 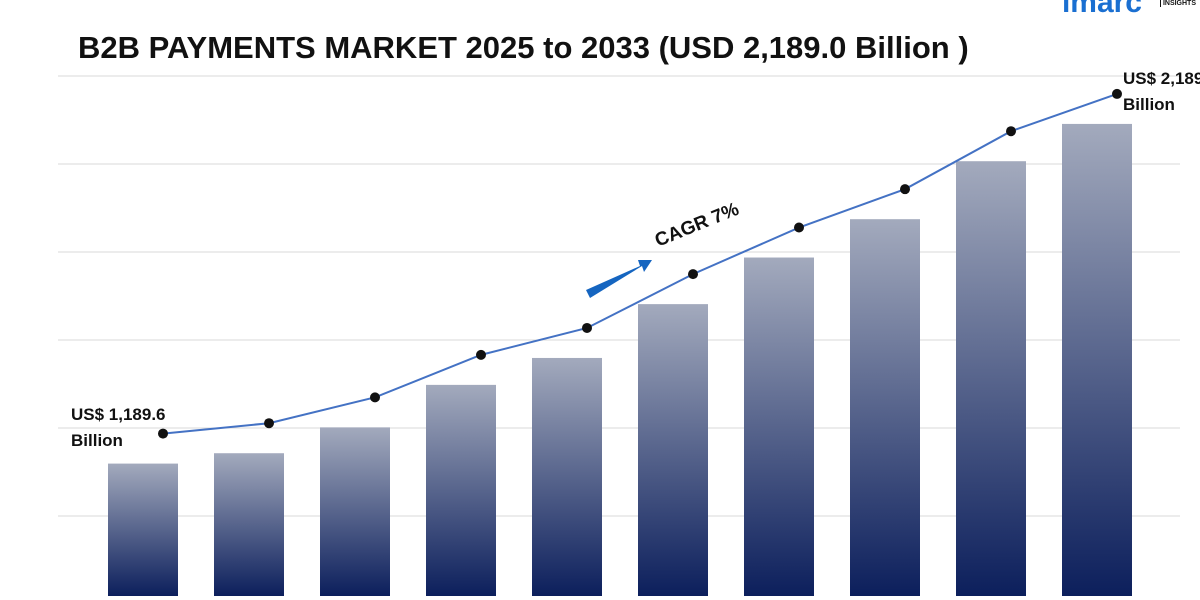 What do you see at coordinates (1177, 3) in the screenshot?
I see `logo-tag: INSIGHTS` at bounding box center [1177, 3].